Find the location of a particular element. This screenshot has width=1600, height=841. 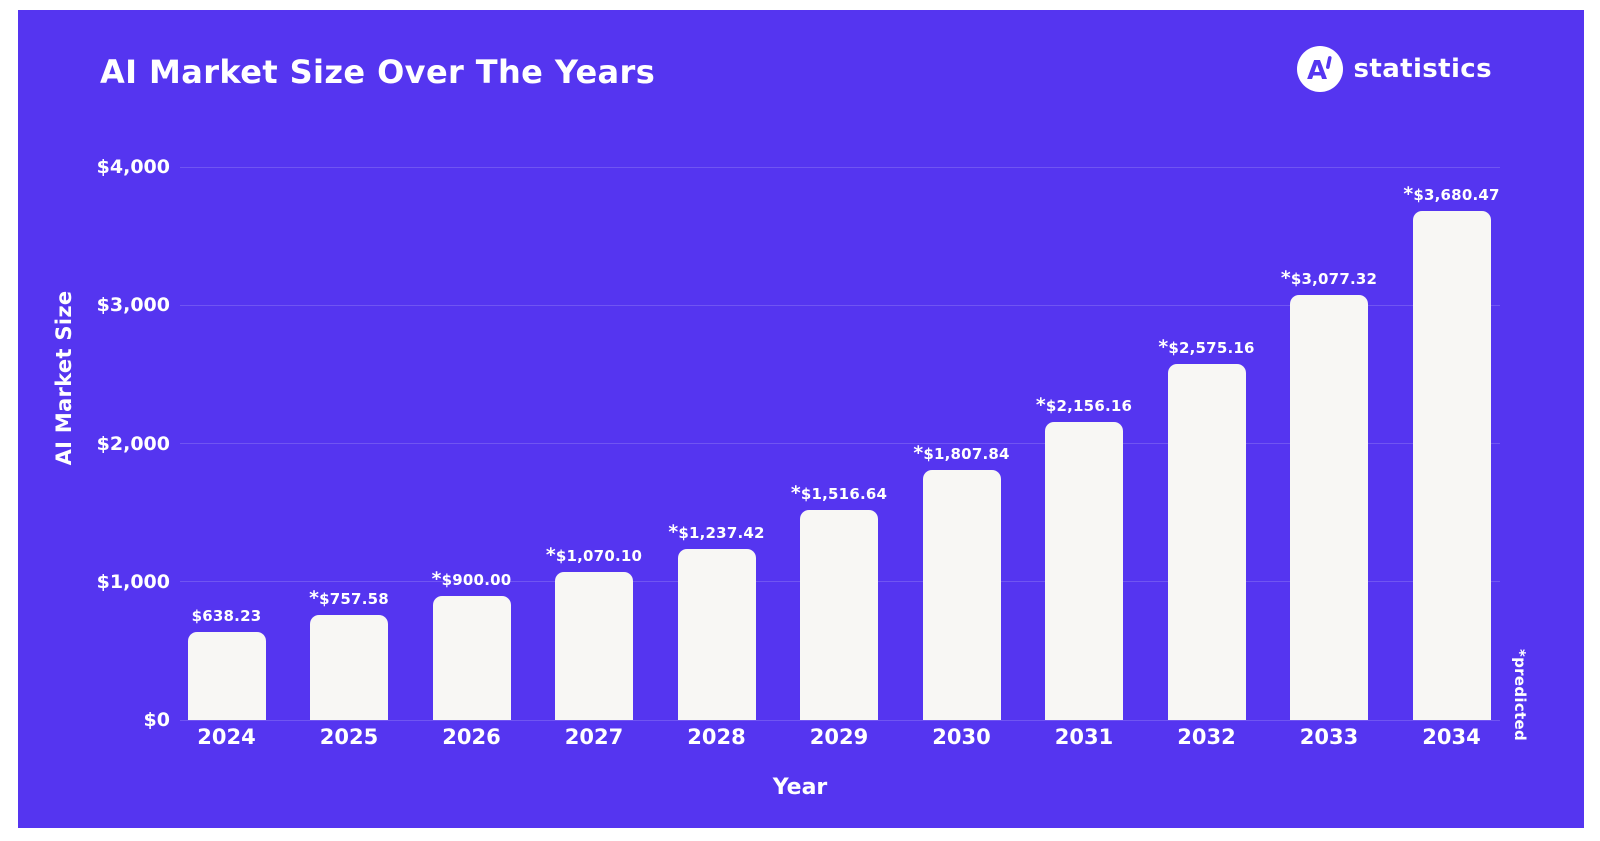

brand-monogram-letter: A is located at coordinates (1316, 71).